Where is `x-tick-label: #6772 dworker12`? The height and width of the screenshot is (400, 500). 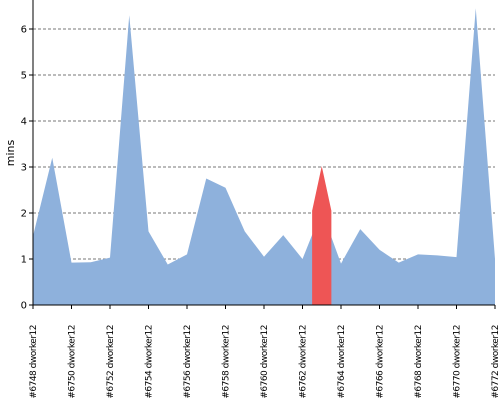
x-tick-label: #6772 dworker12 is located at coordinates (495, 362).